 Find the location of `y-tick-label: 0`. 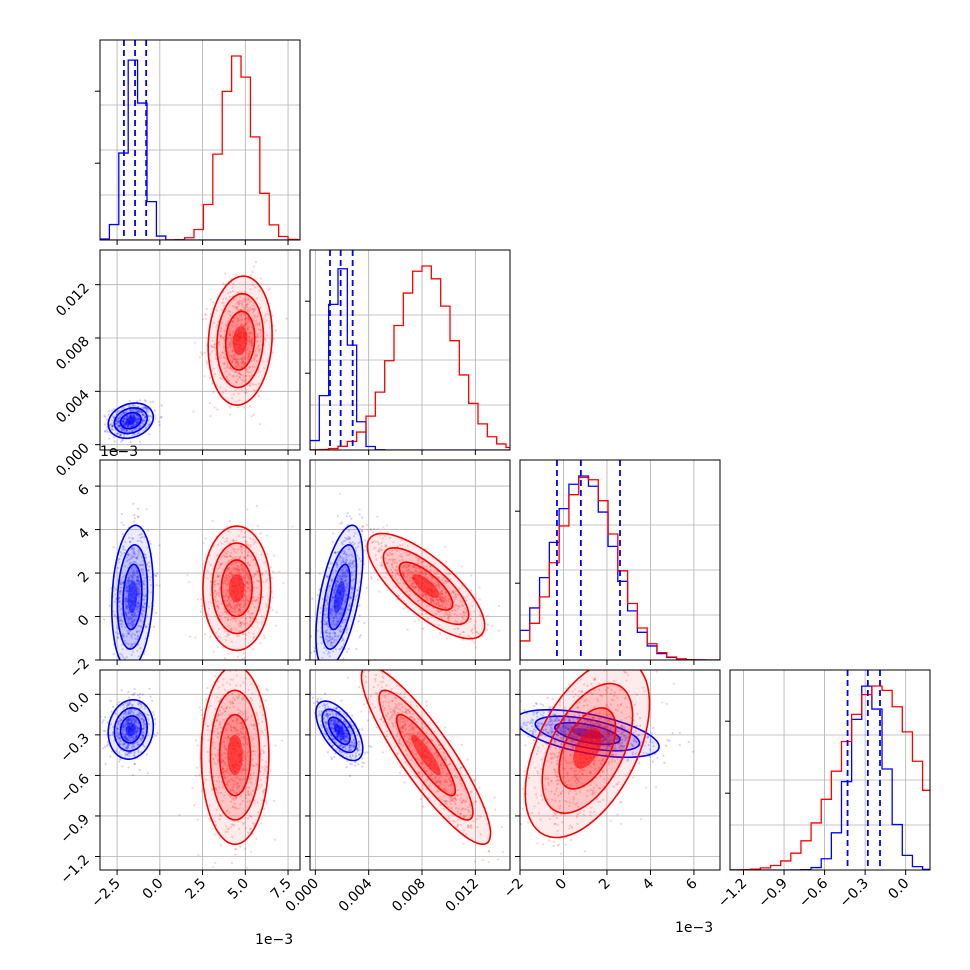

y-tick-label: 0 is located at coordinates (84, 621).